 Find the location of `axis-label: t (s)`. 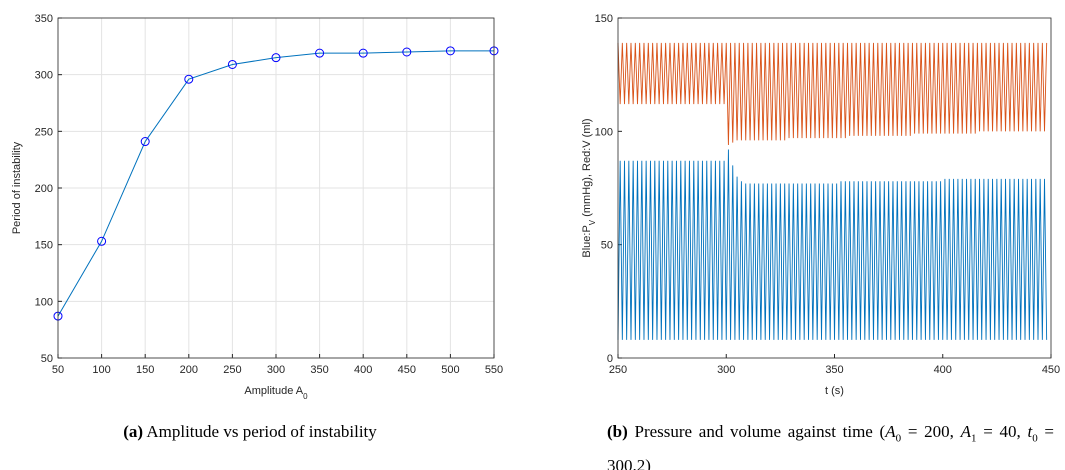

axis-label: t (s) is located at coordinates (834, 391).